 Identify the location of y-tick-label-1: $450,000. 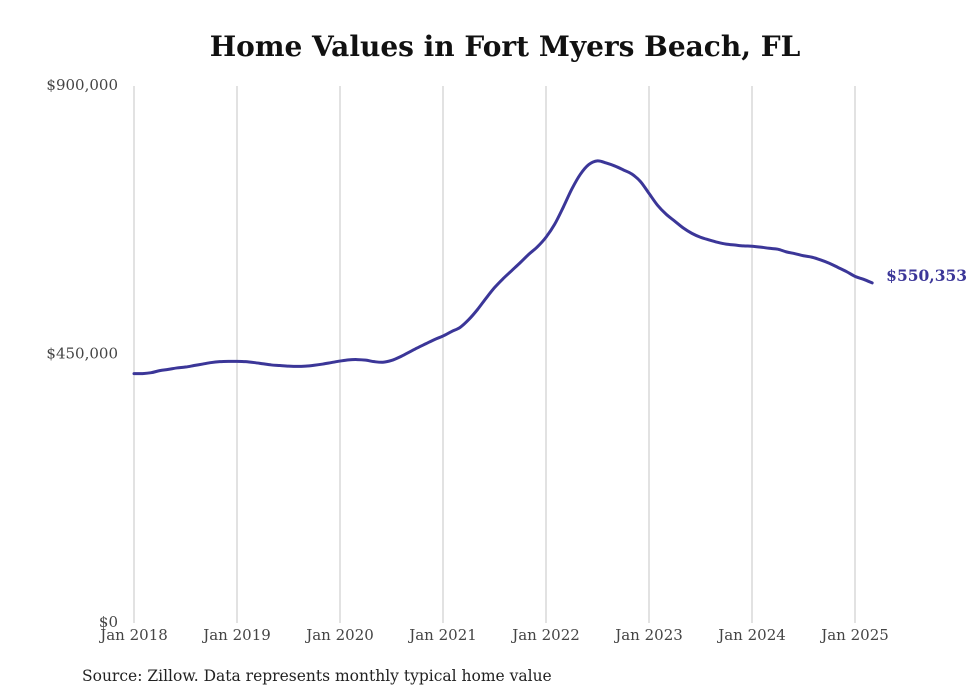
(82, 354).